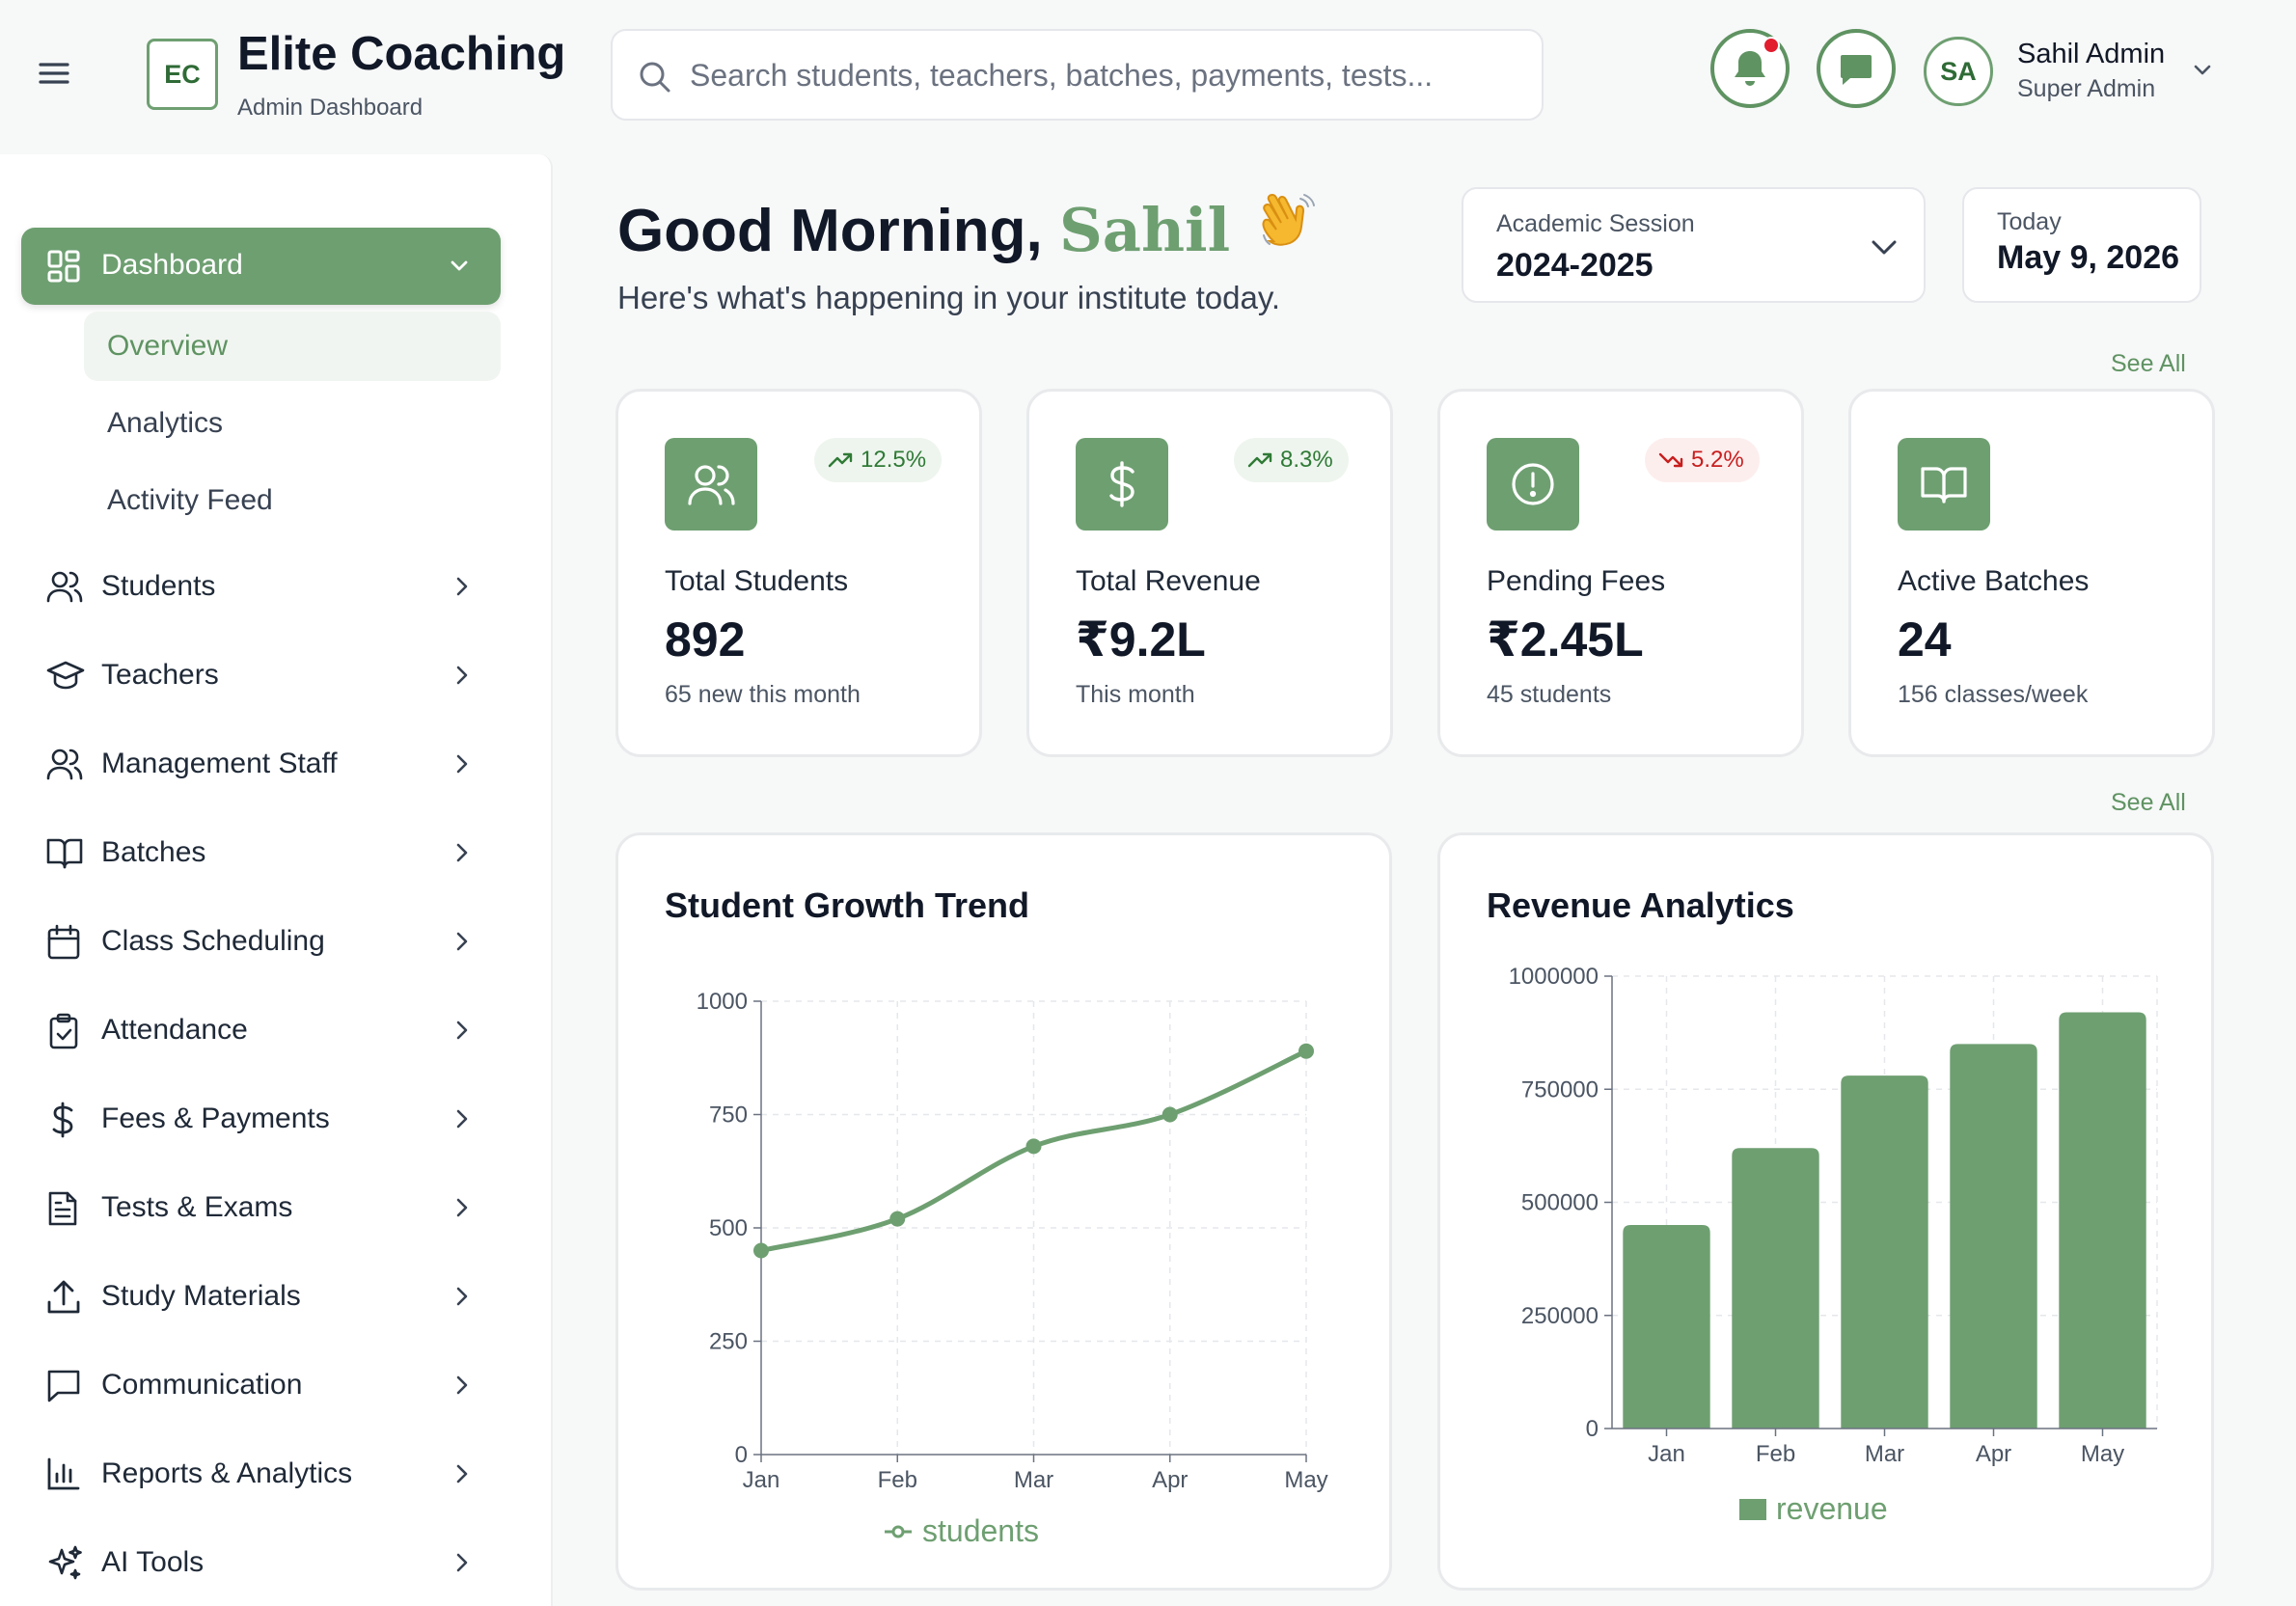 This screenshot has width=2296, height=1606. What do you see at coordinates (1560, 1316) in the screenshot?
I see `y-tick-label: 250000` at bounding box center [1560, 1316].